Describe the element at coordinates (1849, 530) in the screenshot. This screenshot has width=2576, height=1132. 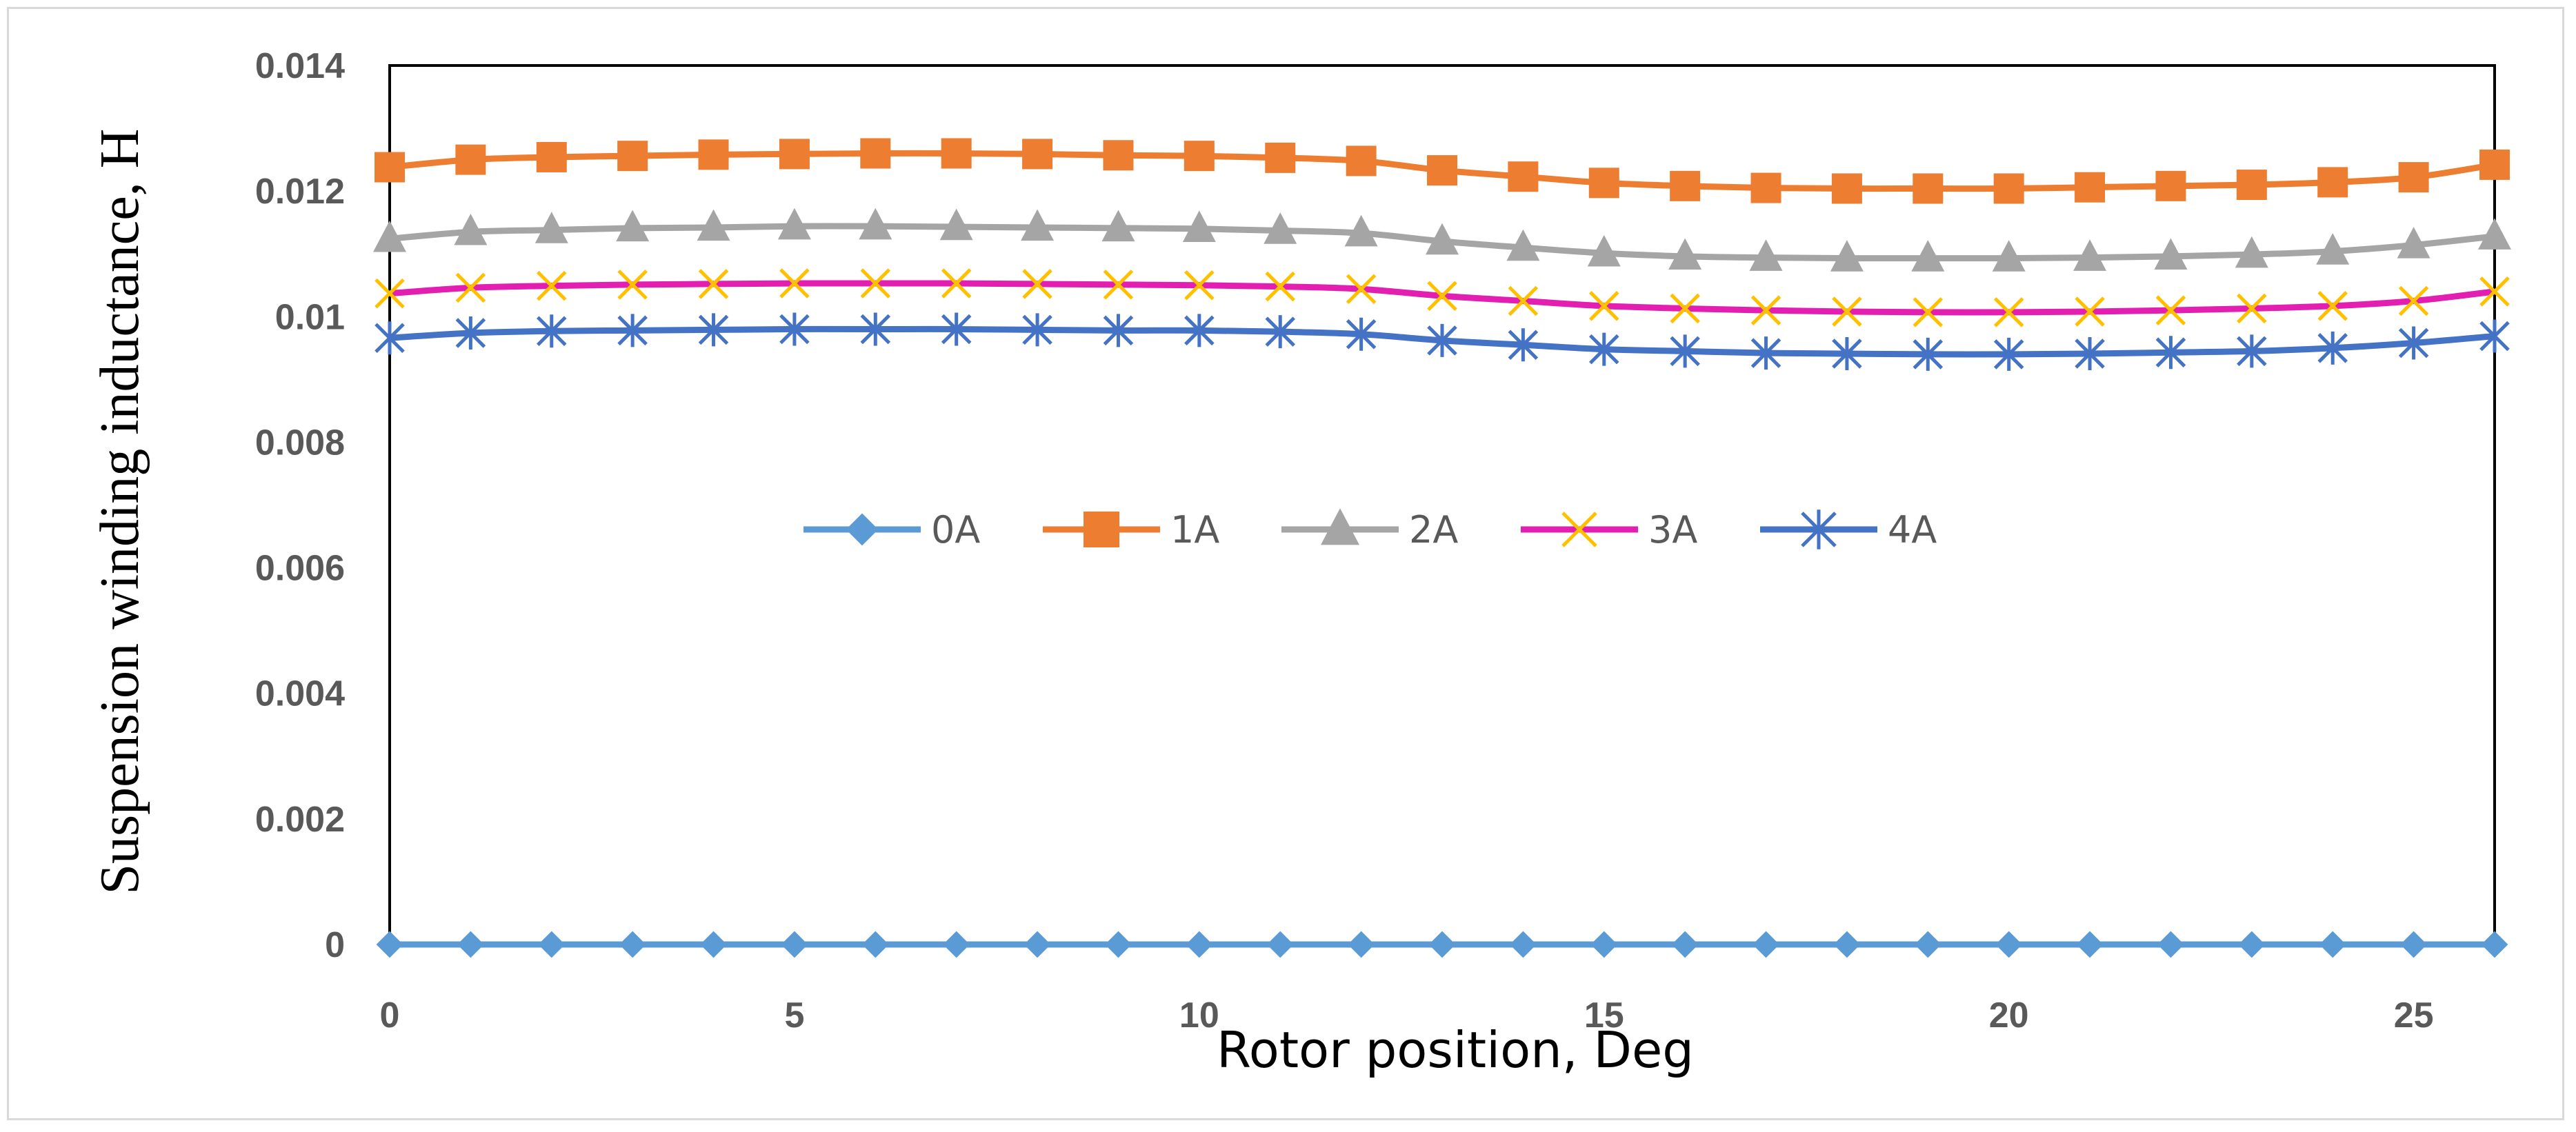
I see `legend-item-4a: 4A` at that location.